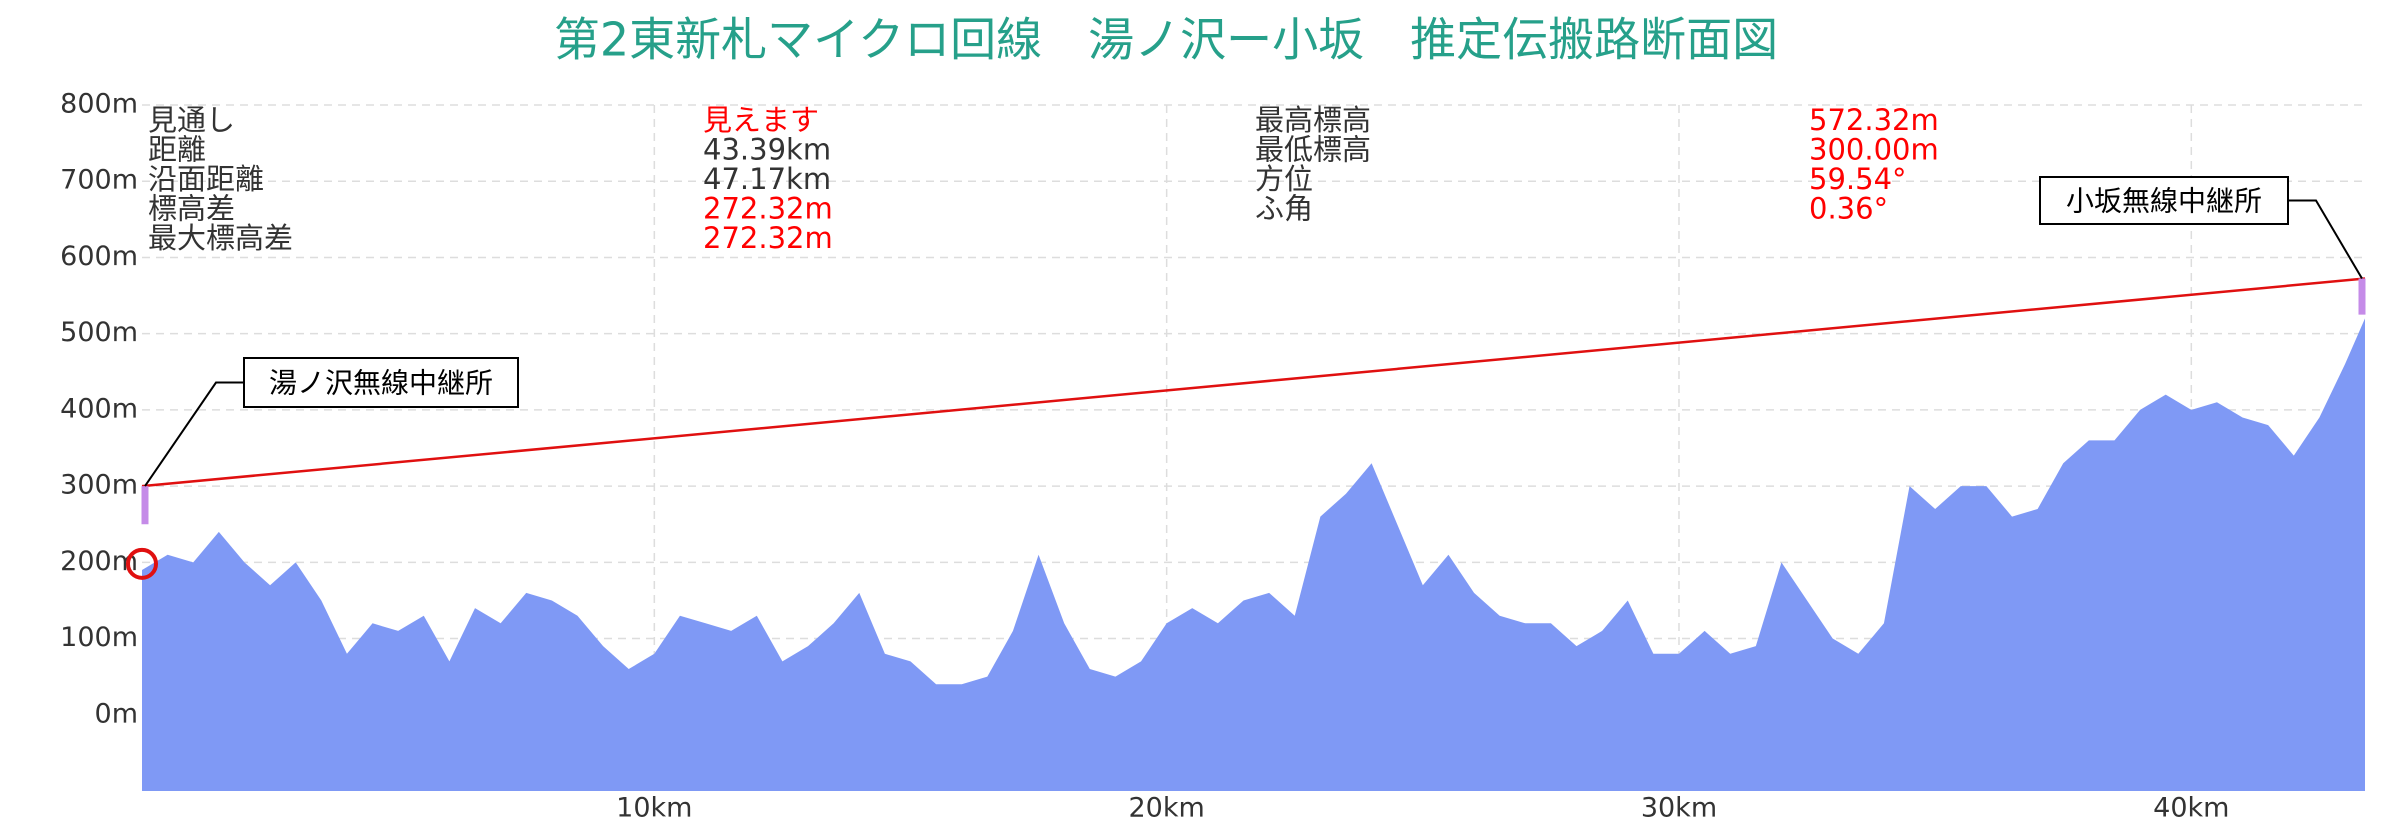 This screenshot has width=2391, height=831. What do you see at coordinates (1284, 179) in the screenshot?
I see `info-label: 方位` at bounding box center [1284, 179].